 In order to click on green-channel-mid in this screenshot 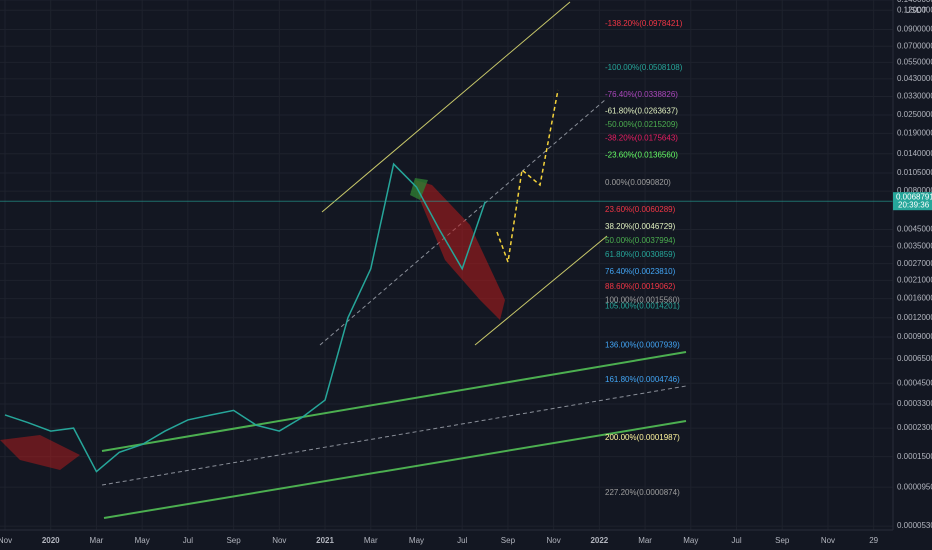, I will do `click(394, 435)`.